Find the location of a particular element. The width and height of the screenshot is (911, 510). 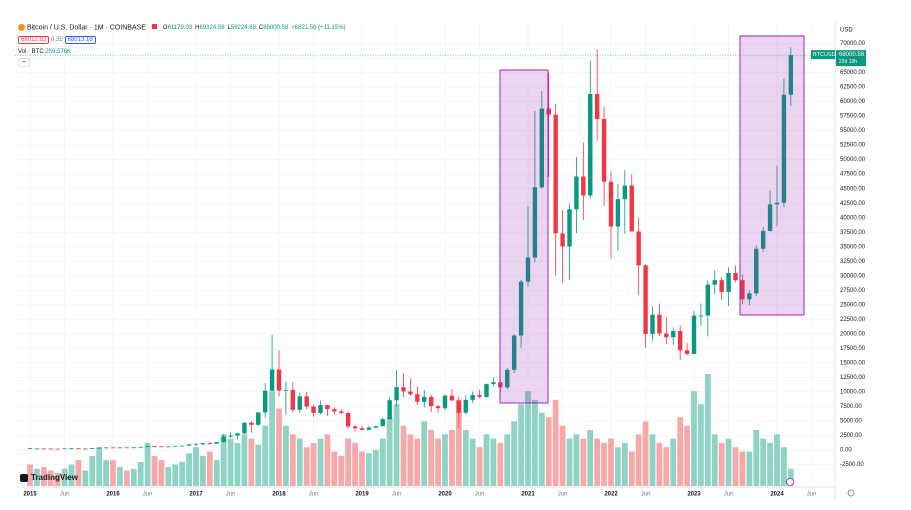

logo-icon is located at coordinates (24, 478).